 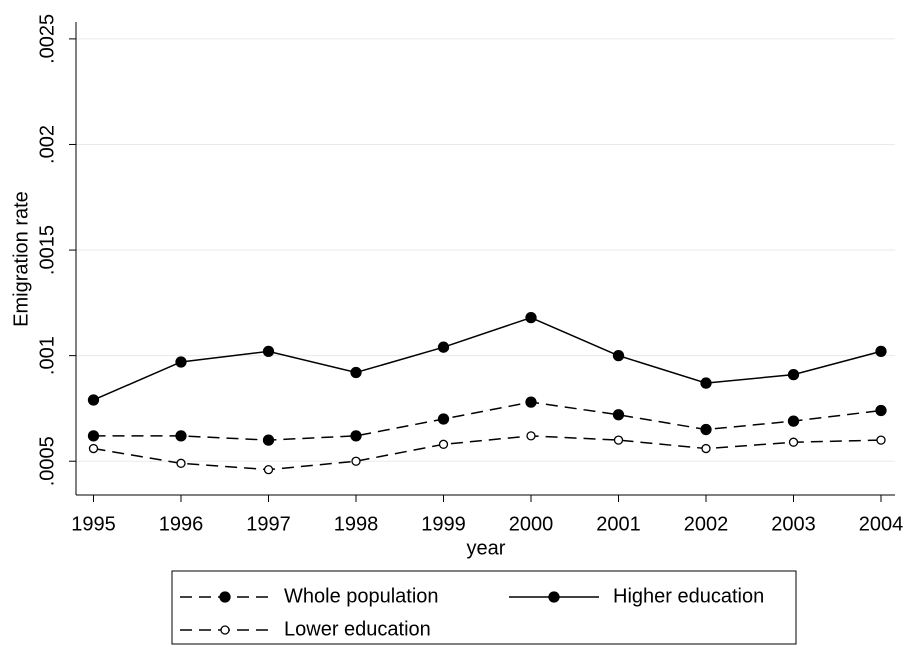 I want to click on y-tick-label: .002, so click(x=47, y=144).